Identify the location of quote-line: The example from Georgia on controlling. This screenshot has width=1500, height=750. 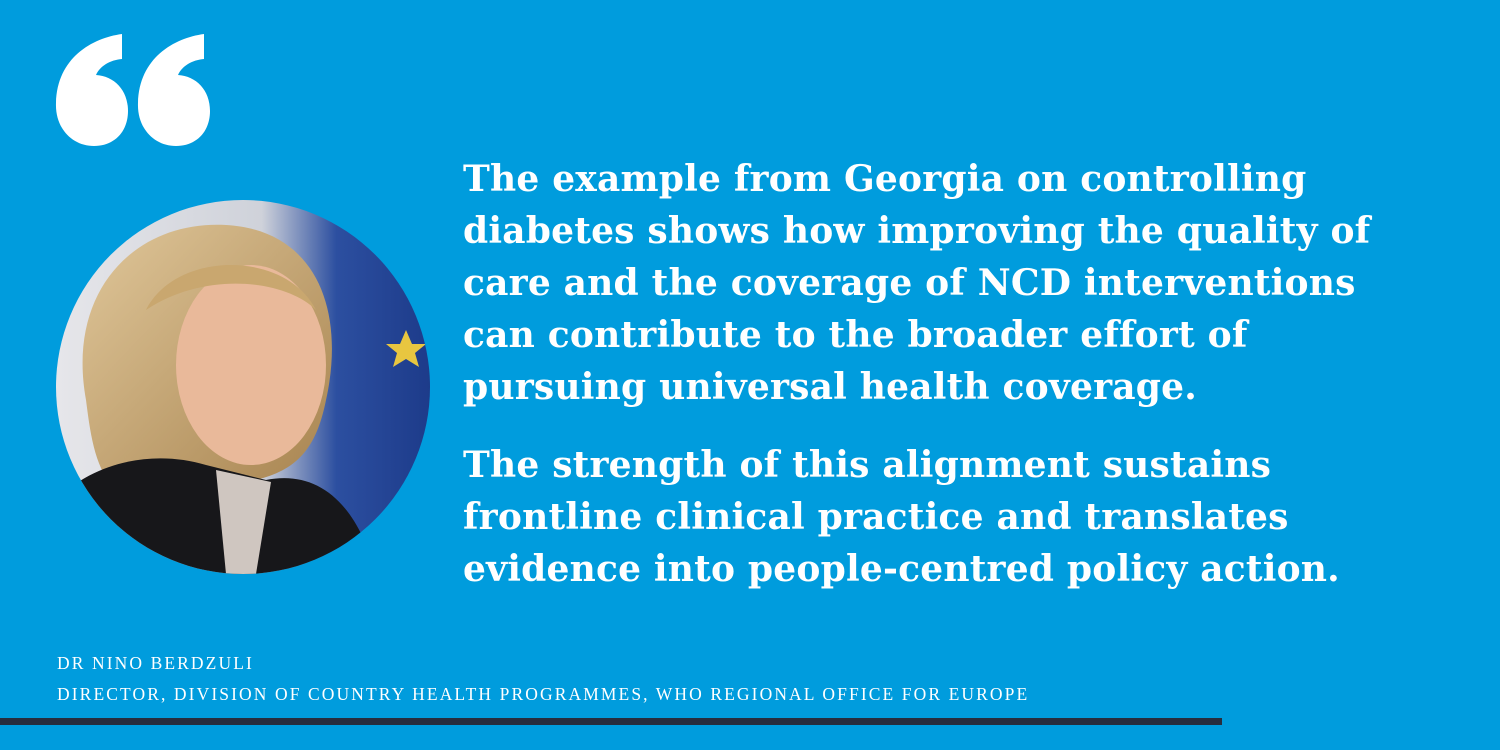
(885, 179).